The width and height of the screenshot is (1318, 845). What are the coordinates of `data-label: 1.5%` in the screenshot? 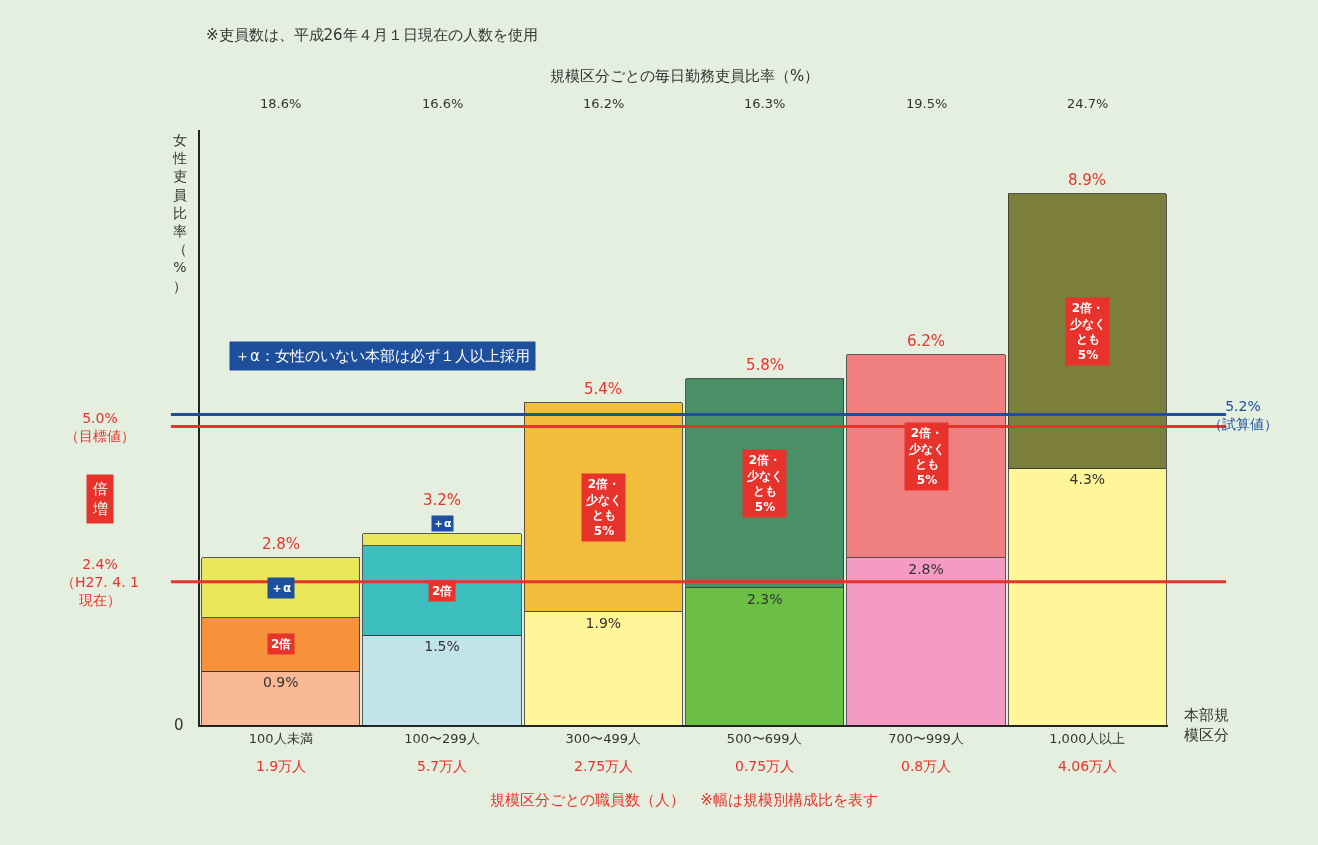 It's located at (442, 646).